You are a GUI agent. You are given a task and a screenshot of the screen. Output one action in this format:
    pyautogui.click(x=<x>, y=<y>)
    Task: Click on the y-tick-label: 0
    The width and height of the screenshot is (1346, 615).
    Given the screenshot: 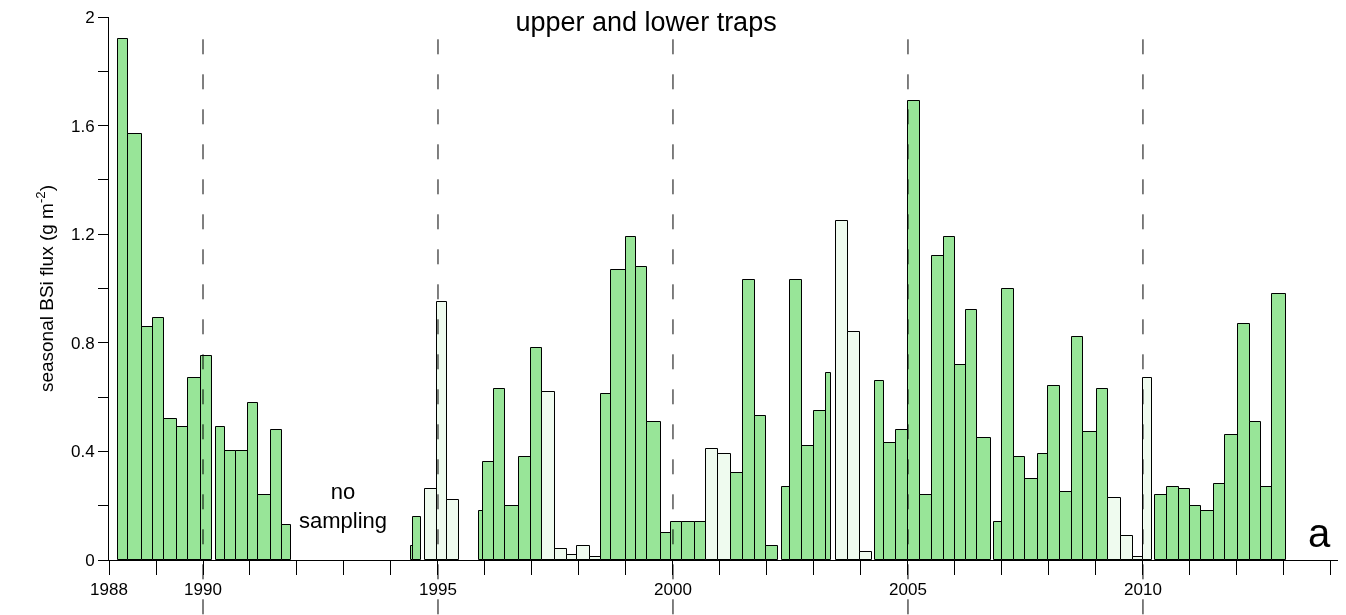 What is the action you would take?
    pyautogui.click(x=90, y=560)
    